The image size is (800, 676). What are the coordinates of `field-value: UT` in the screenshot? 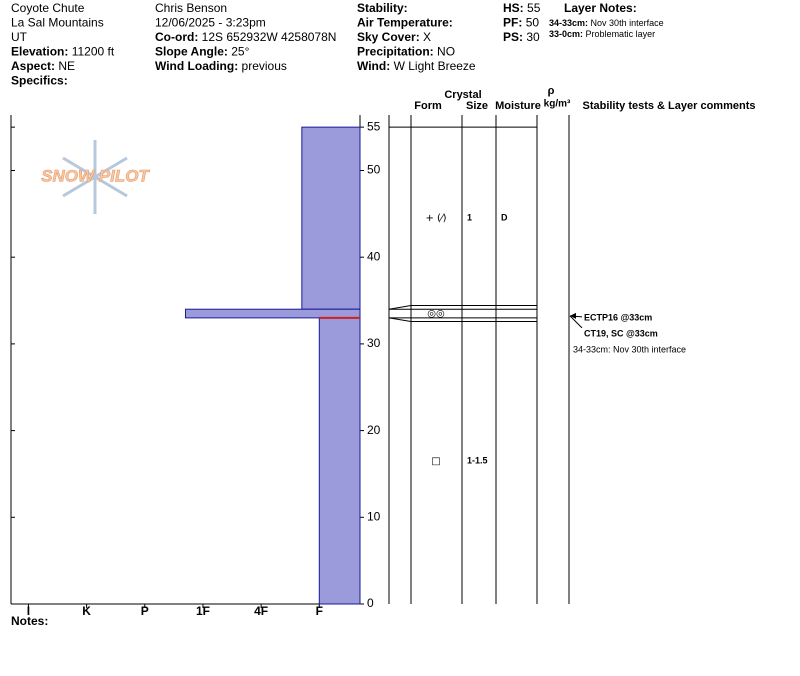 It's located at (19, 37).